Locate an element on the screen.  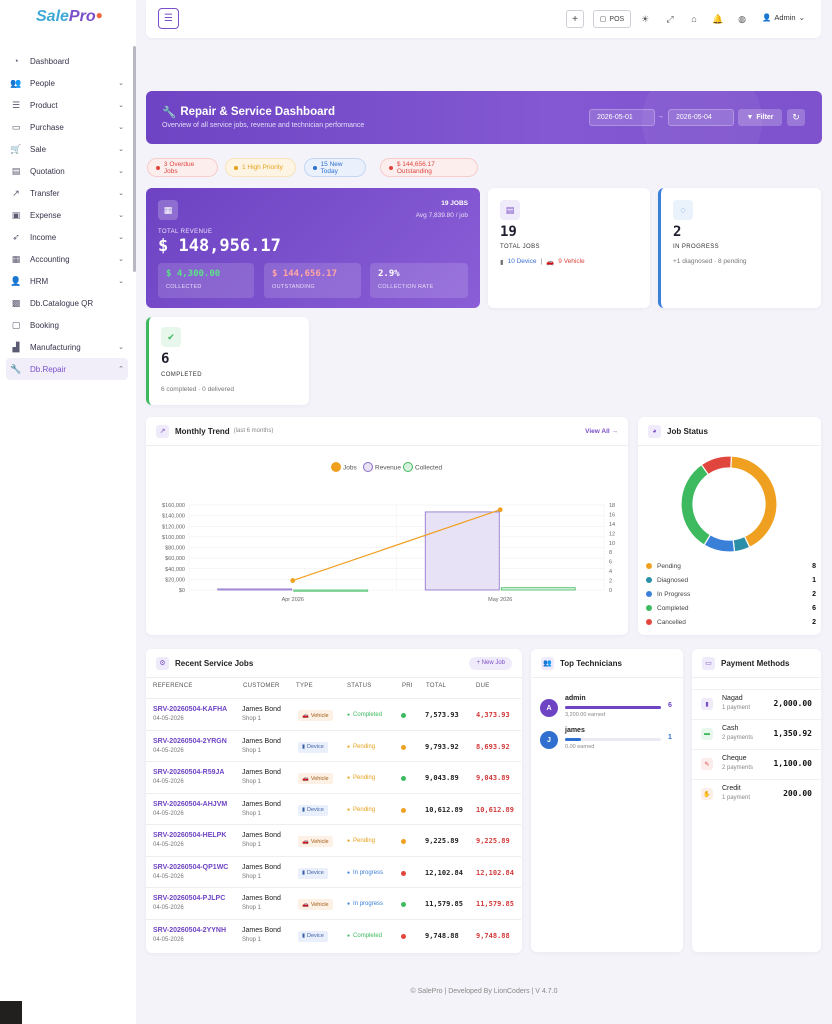
sidebar-item-label: Expense is located at coordinates (46, 215).